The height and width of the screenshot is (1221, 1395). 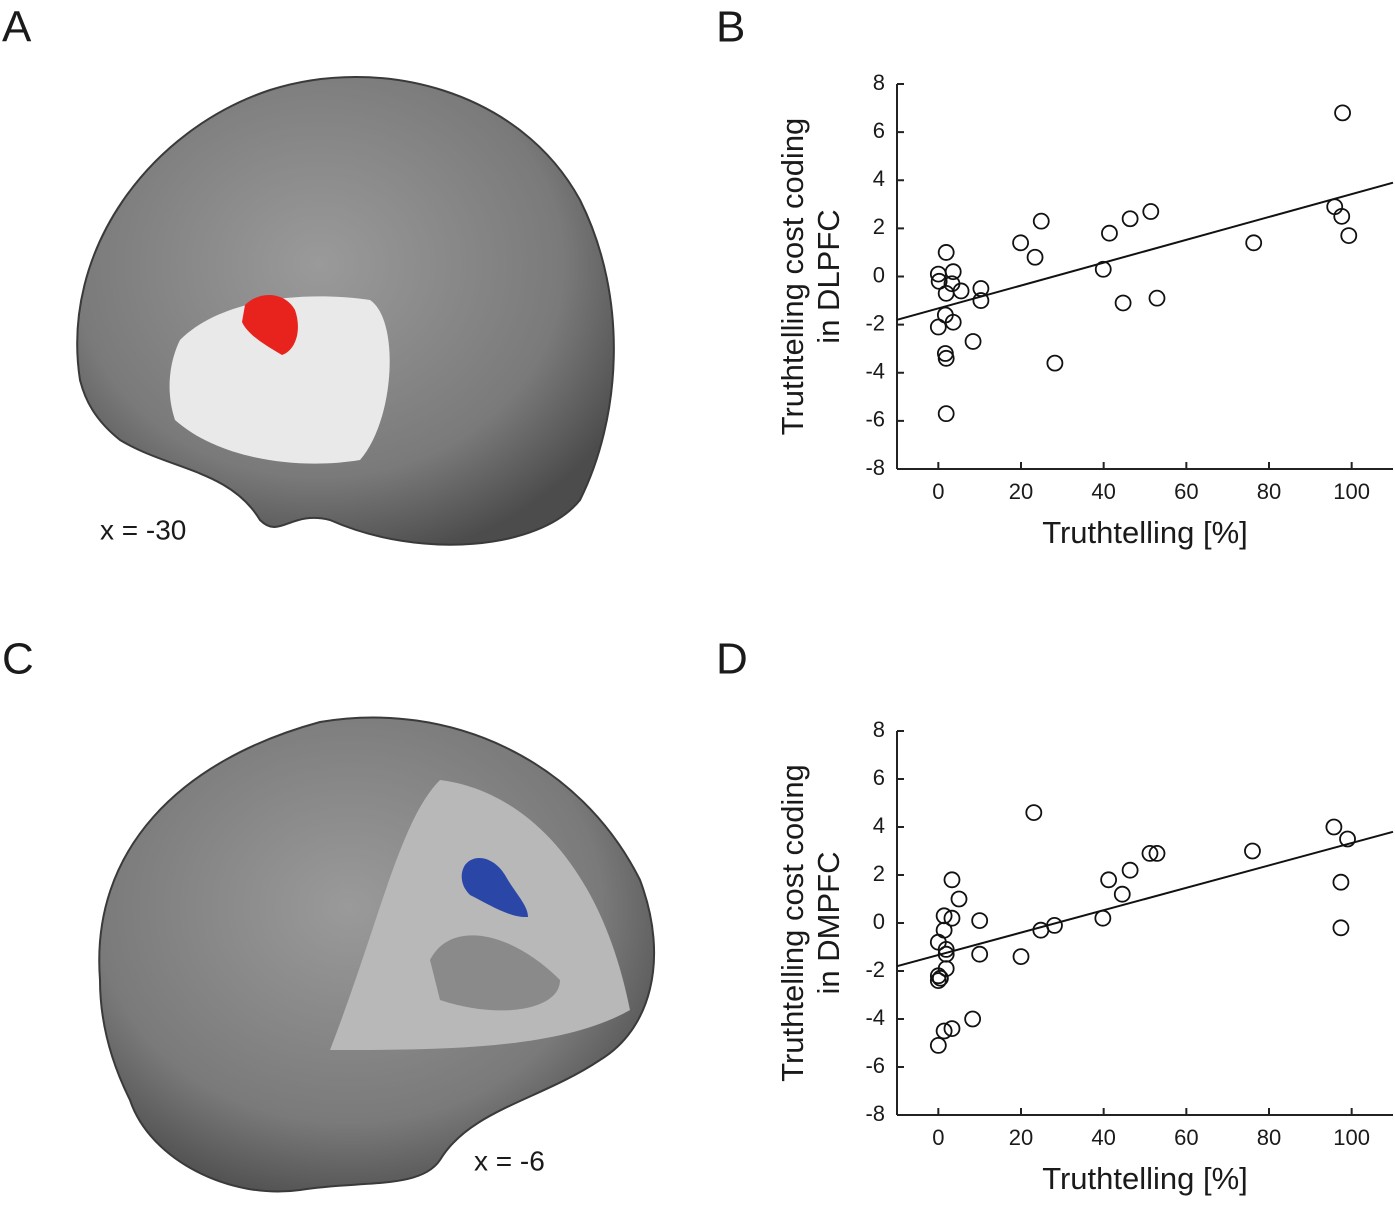 What do you see at coordinates (730, 27) in the screenshot?
I see `panel-label: B` at bounding box center [730, 27].